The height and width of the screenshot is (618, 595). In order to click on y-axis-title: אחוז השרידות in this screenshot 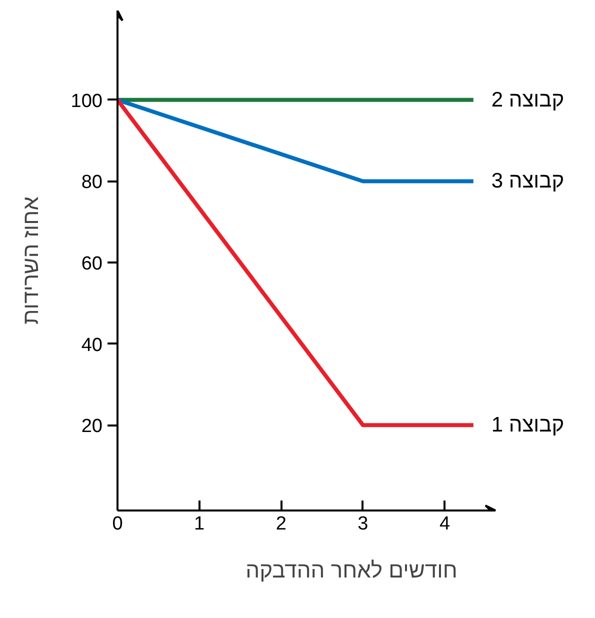, I will do `click(30, 260)`.